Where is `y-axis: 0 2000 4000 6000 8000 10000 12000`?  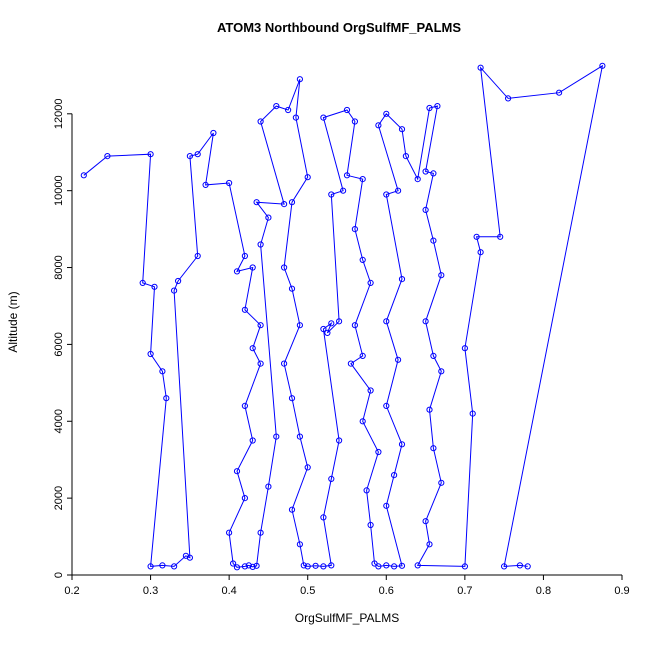 y-axis: 0 2000 4000 6000 8000 10000 12000 is located at coordinates (63, 338).